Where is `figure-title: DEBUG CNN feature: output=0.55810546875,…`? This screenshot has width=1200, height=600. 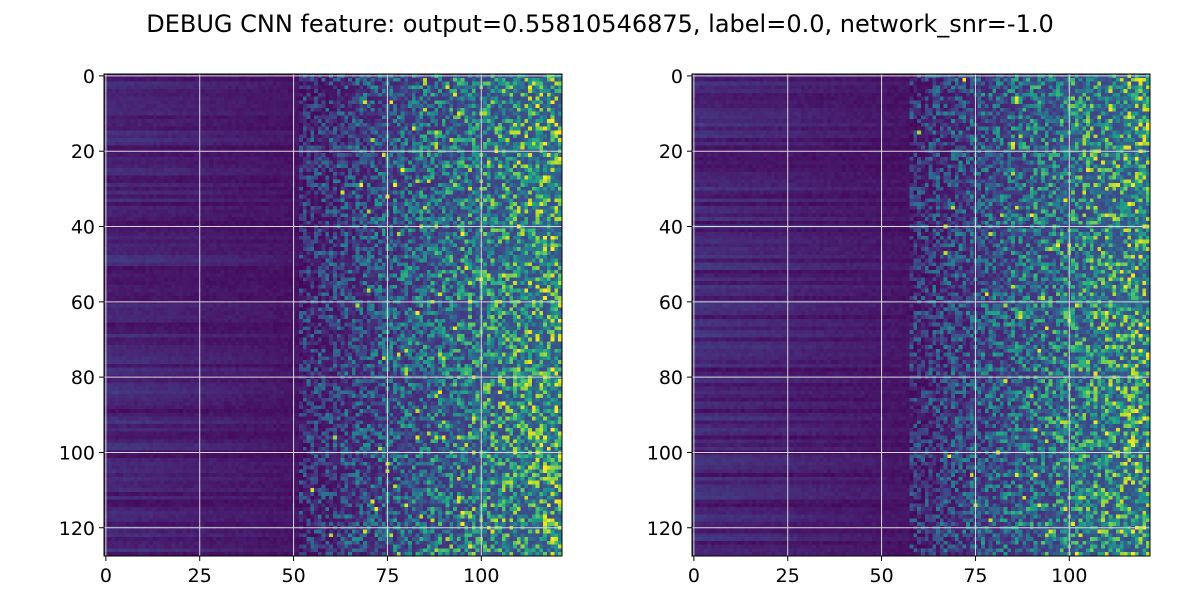 figure-title: DEBUG CNN feature: output=0.55810546875,… is located at coordinates (600, 24).